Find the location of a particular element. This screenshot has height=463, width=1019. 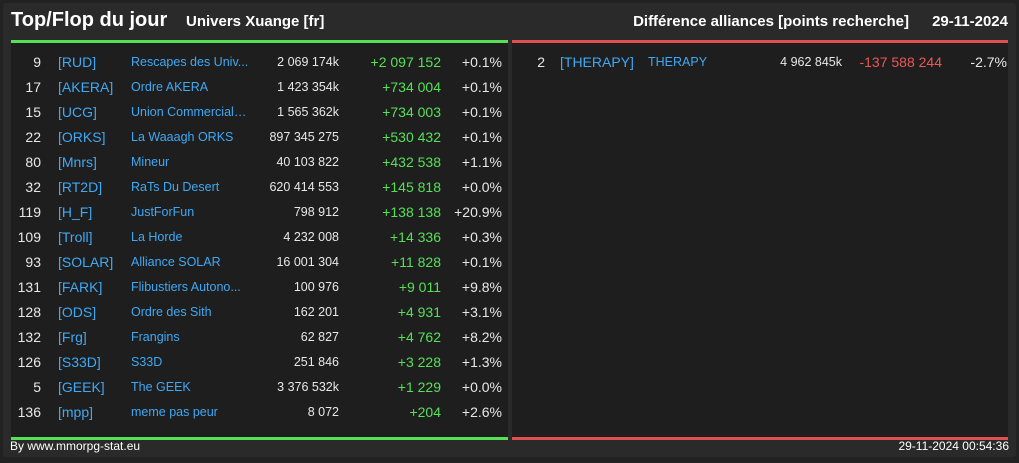

points-cell: 16 001 304 is located at coordinates (307, 262).